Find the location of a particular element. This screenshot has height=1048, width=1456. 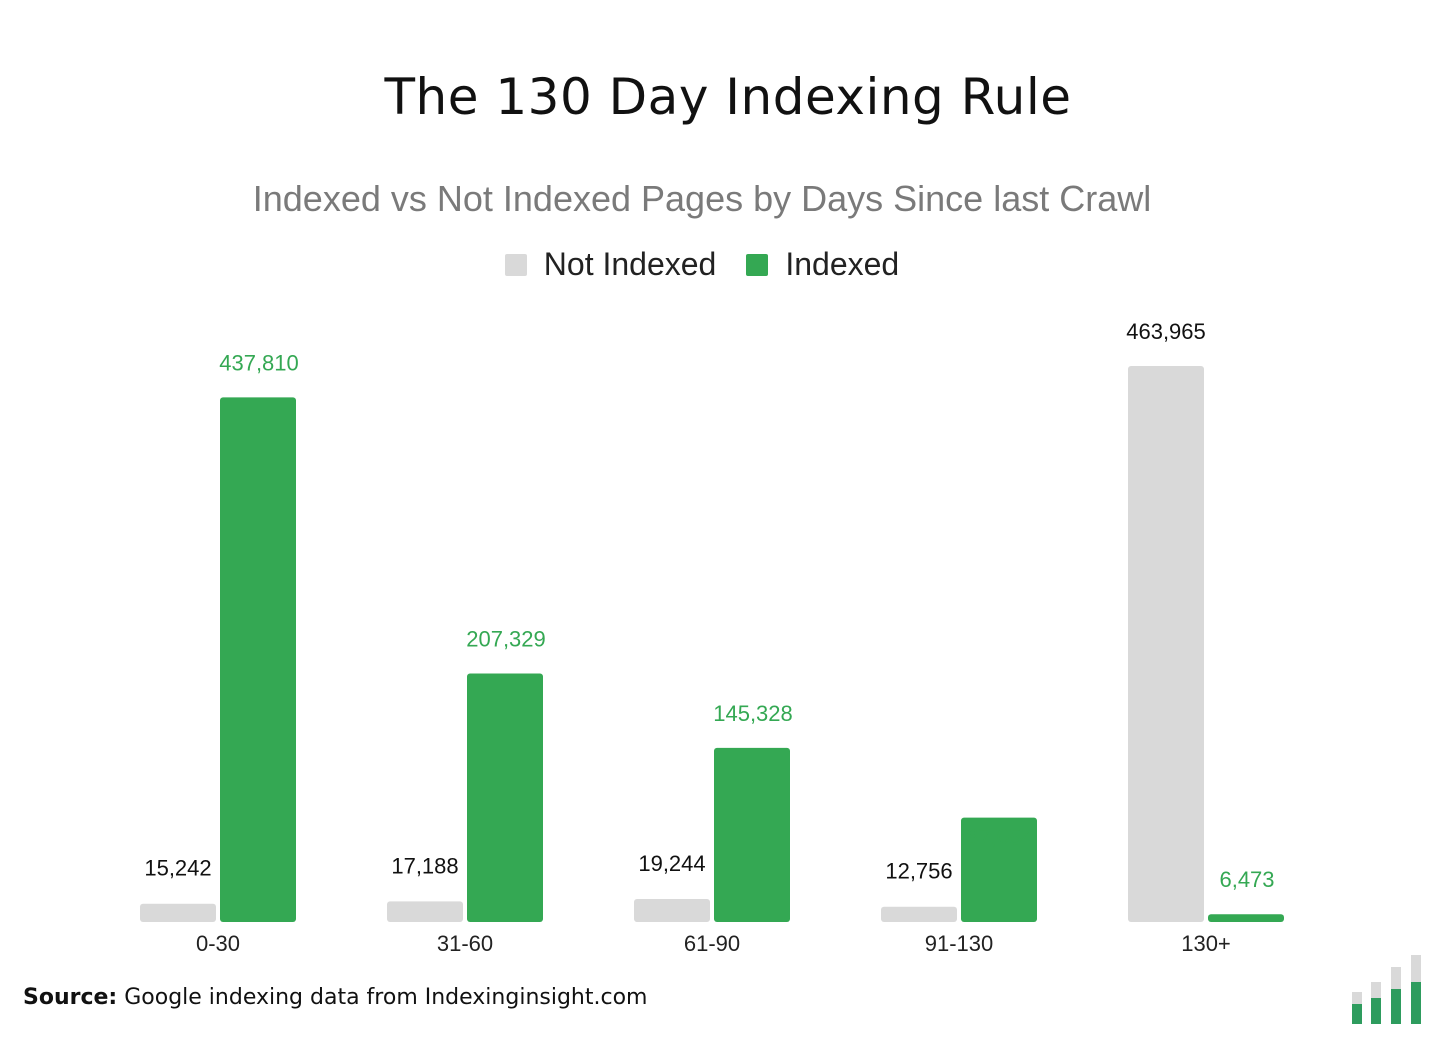

bar-indexed-130+ is located at coordinates (1246, 918).